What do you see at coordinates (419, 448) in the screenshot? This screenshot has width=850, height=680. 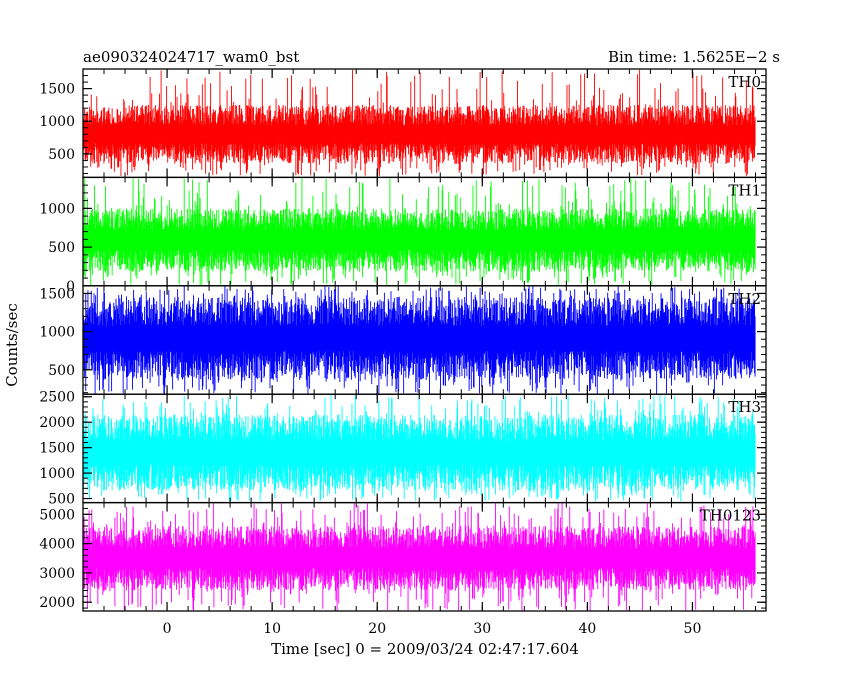 I see `series-trace-th3` at bounding box center [419, 448].